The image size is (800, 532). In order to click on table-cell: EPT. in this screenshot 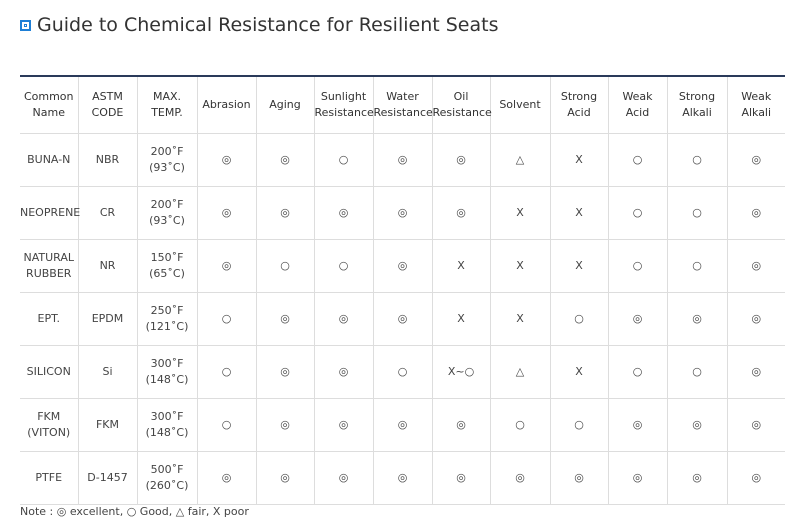, I will do `click(49, 319)`.